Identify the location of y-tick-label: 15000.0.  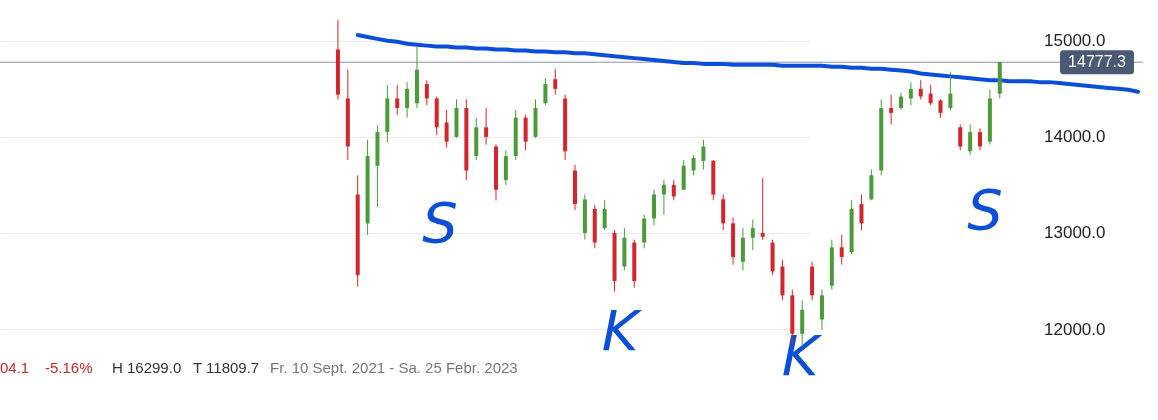
(1075, 41).